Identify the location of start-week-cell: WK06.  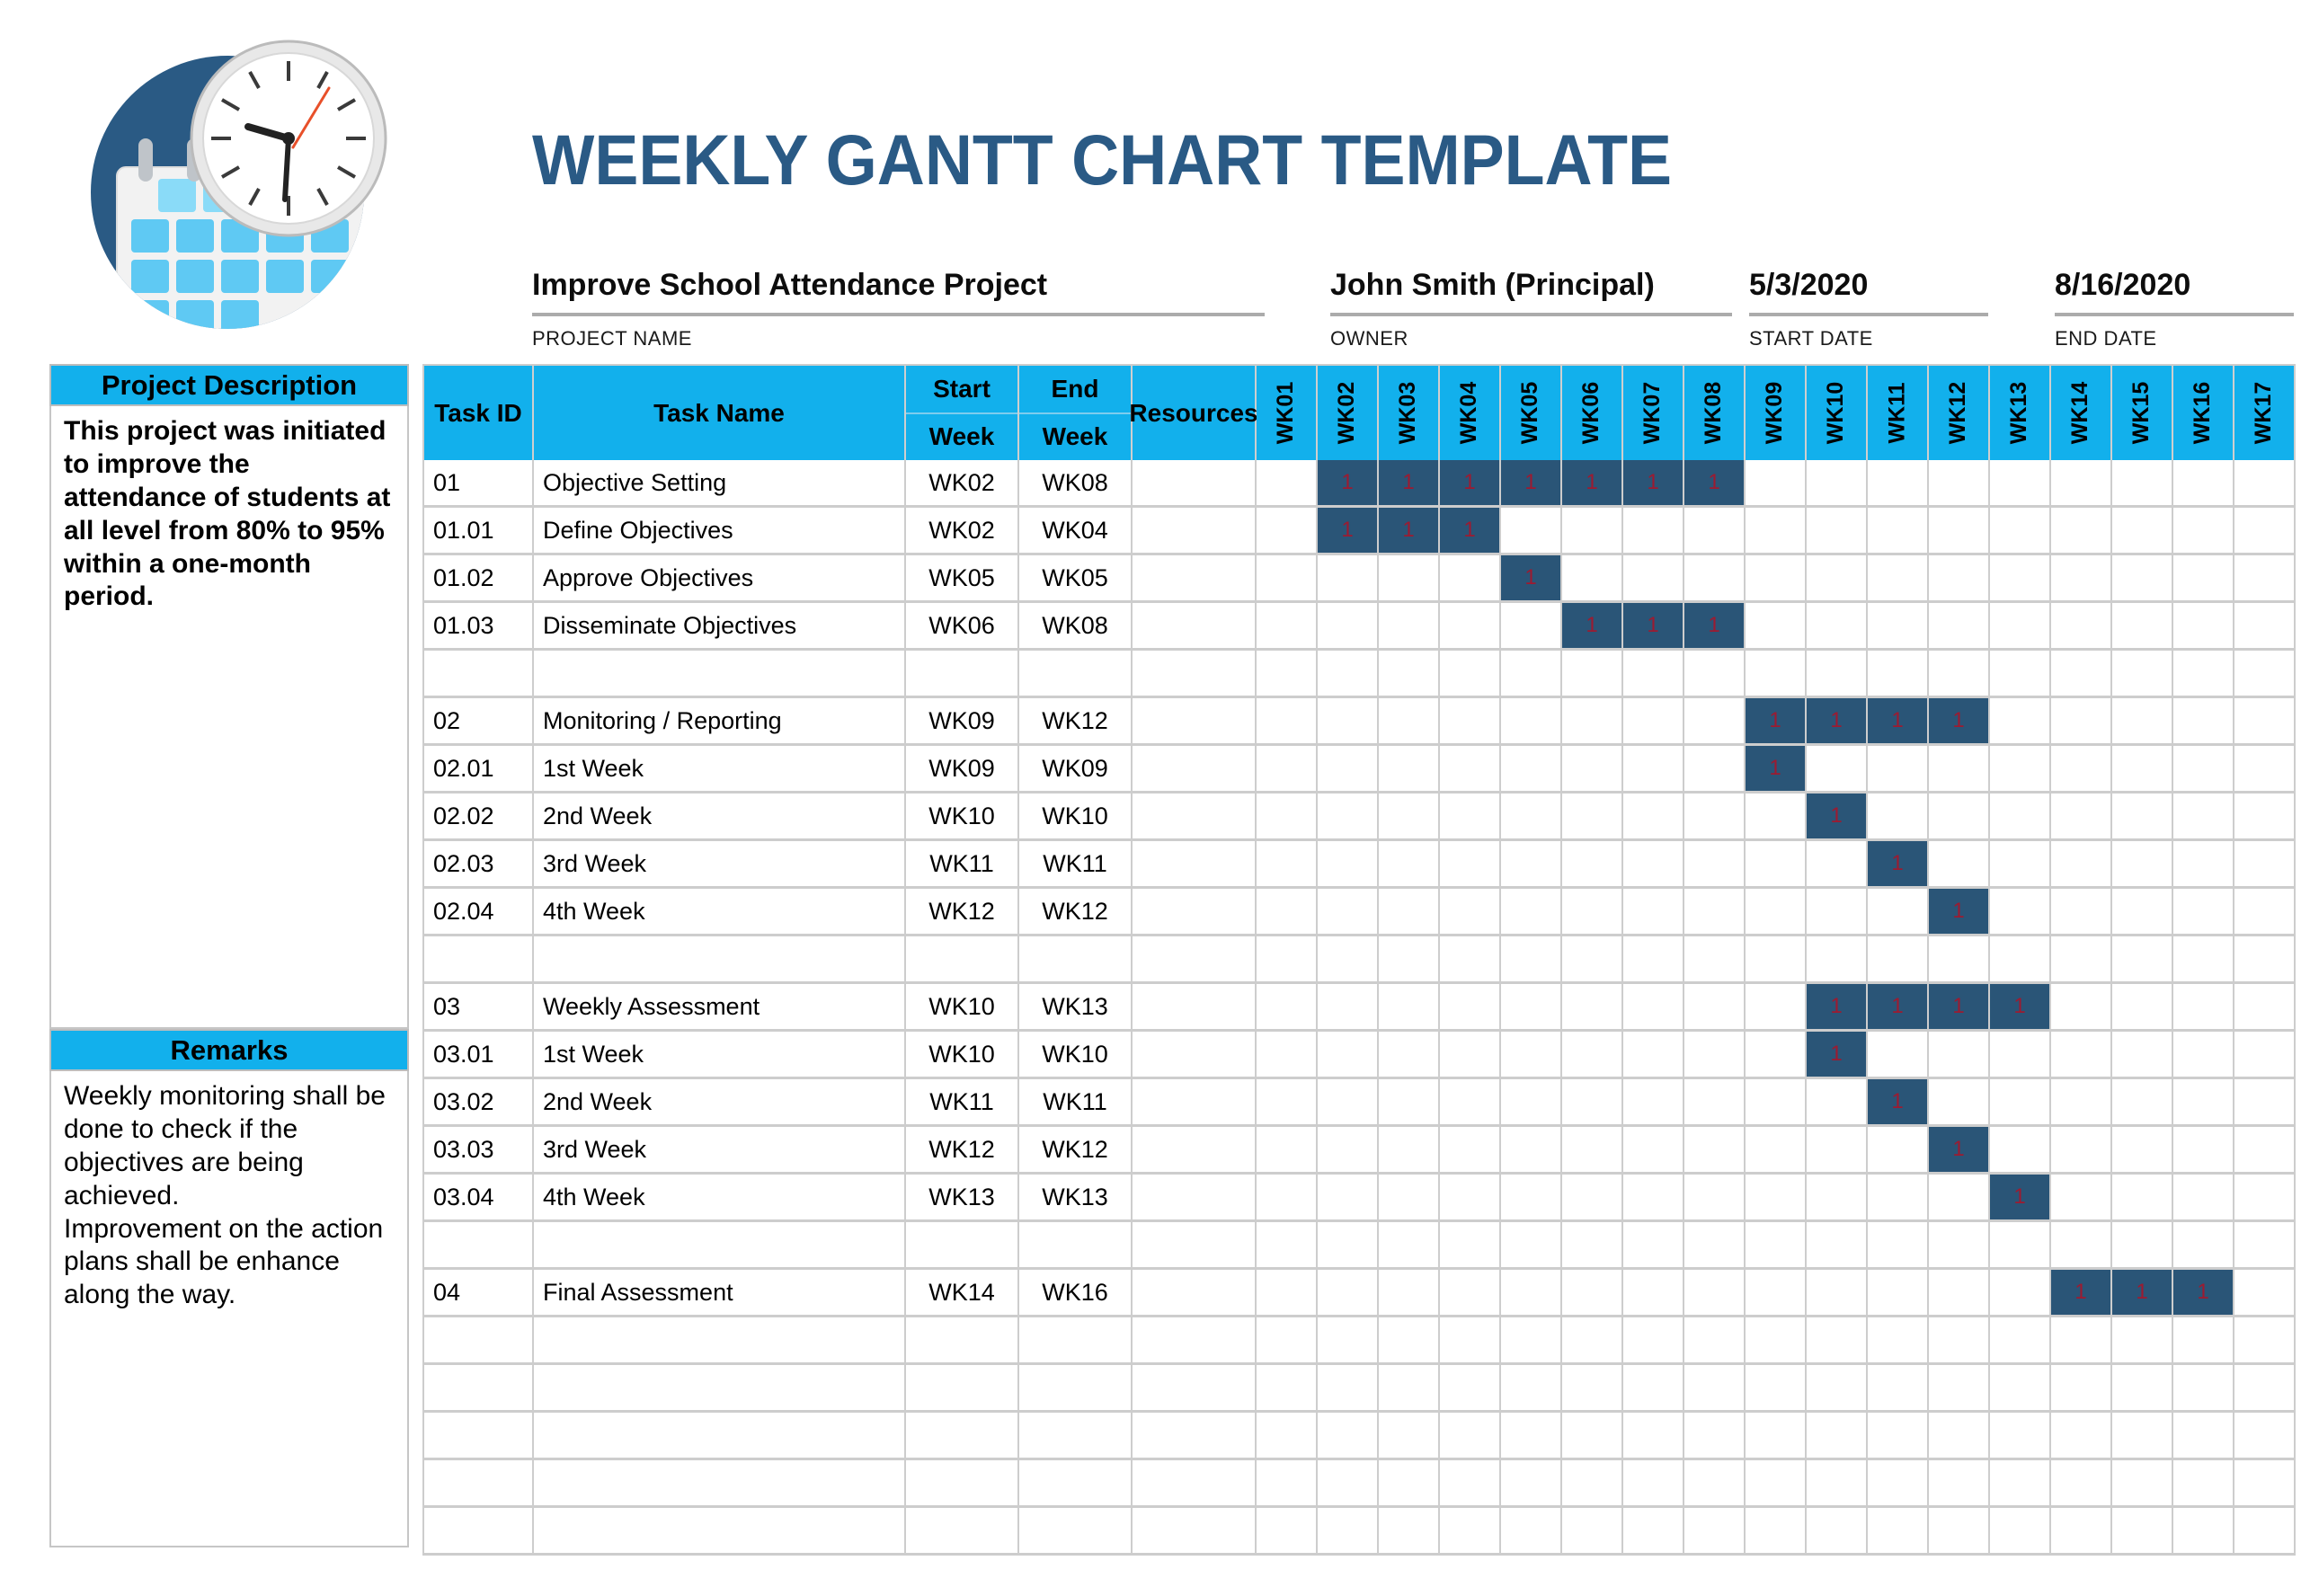
(962, 625).